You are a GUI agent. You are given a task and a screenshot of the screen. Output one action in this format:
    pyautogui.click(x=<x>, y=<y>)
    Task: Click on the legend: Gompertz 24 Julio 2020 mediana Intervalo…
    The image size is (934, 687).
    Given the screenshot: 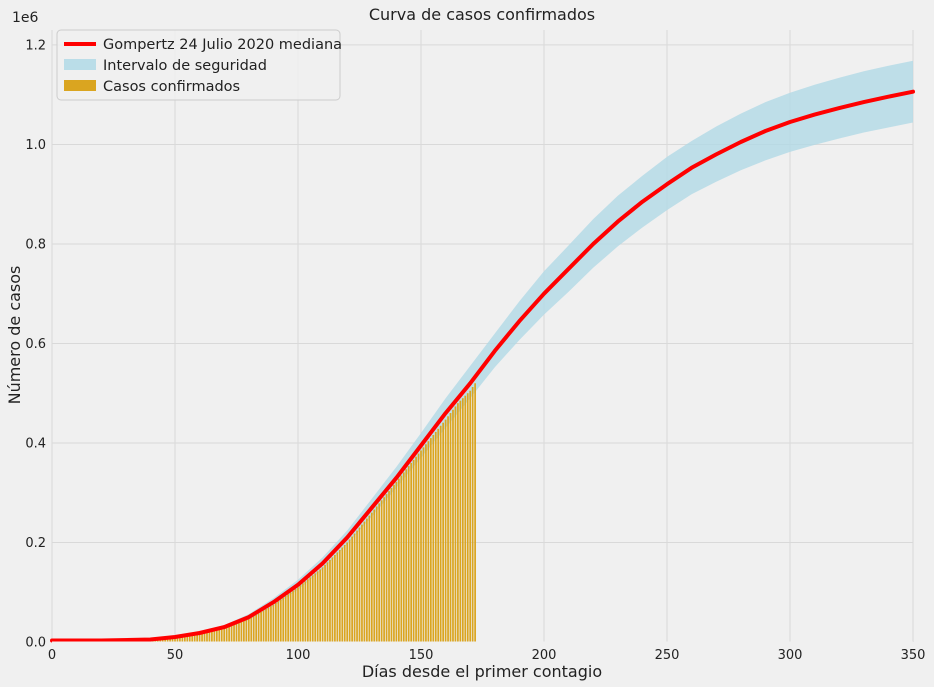 What is the action you would take?
    pyautogui.click(x=199, y=65)
    